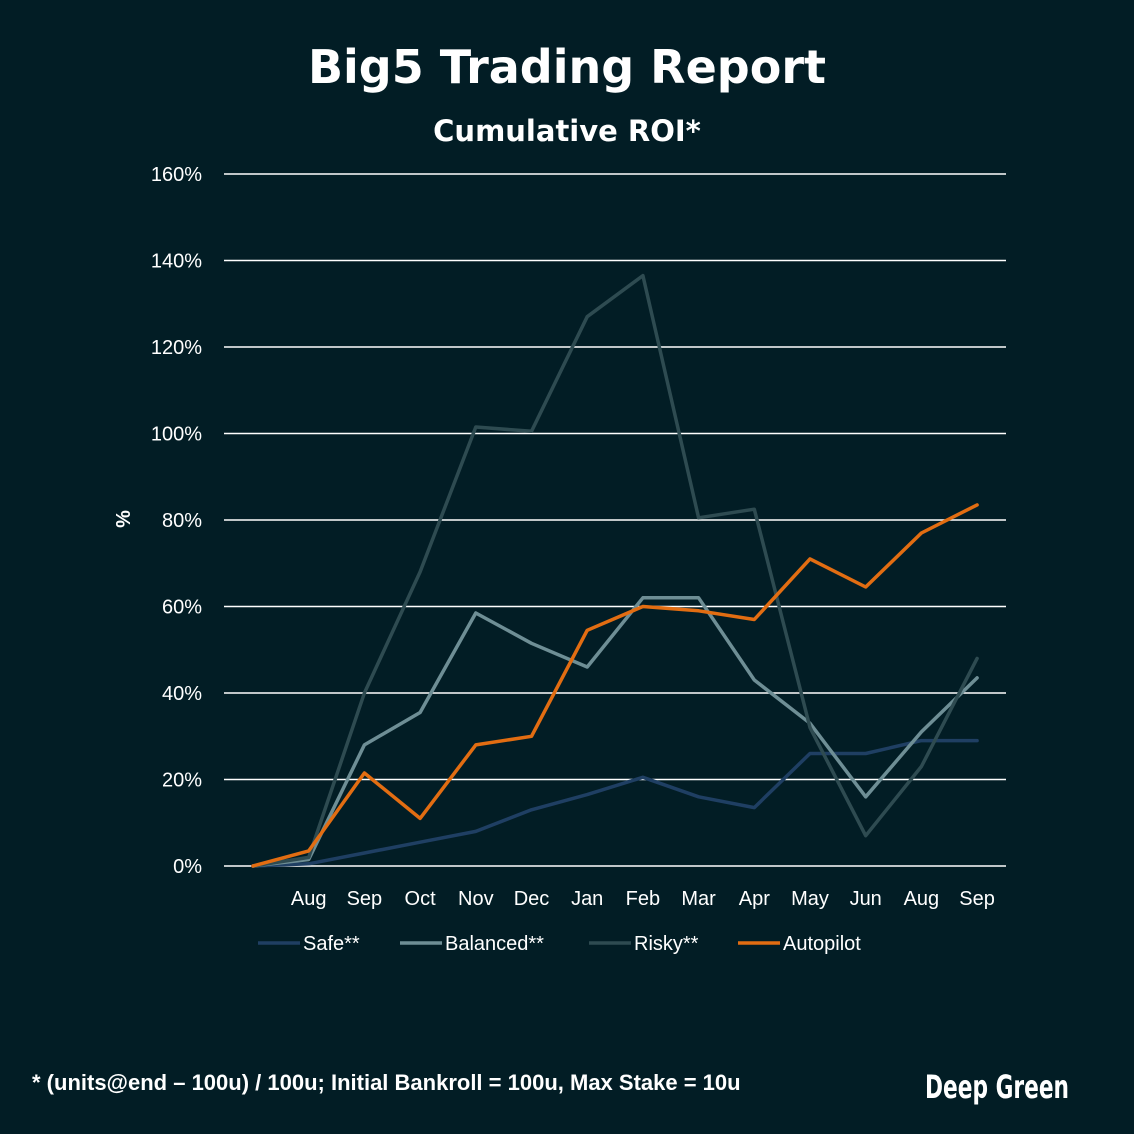 Image resolution: width=1134 pixels, height=1134 pixels. What do you see at coordinates (810, 899) in the screenshot?
I see `x-tick-label: May` at bounding box center [810, 899].